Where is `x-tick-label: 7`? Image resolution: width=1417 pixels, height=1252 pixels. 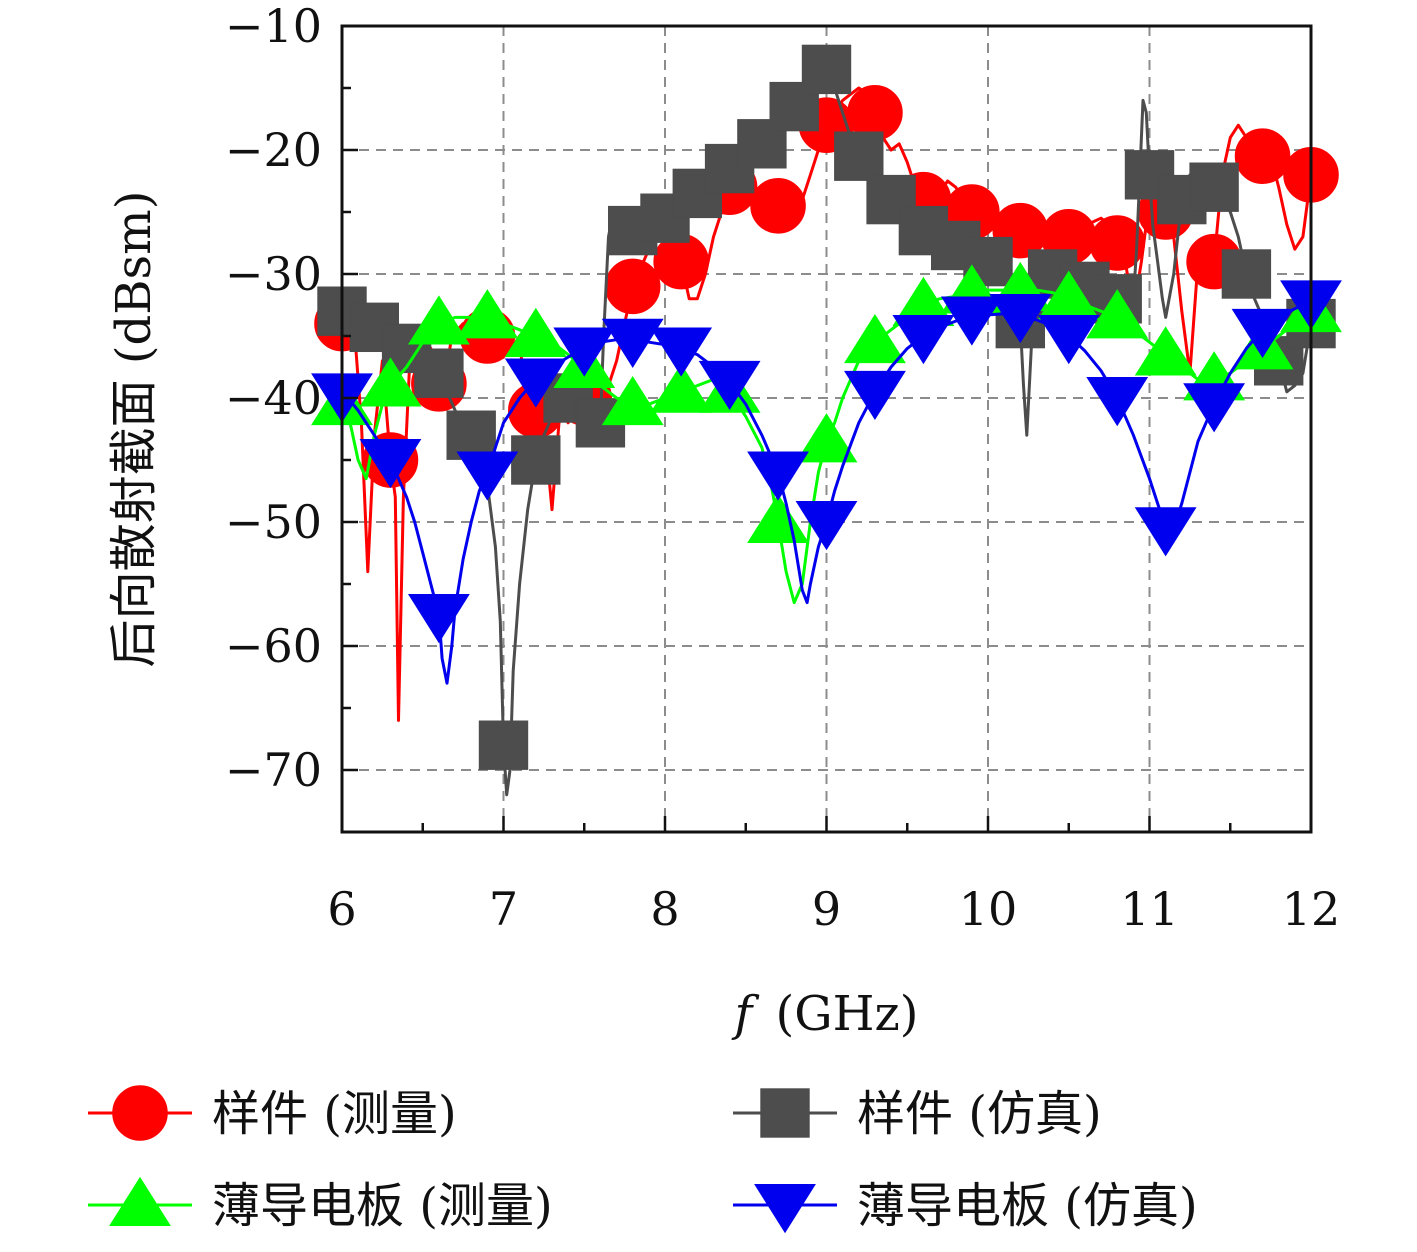 x-tick-label: 7 is located at coordinates (503, 909).